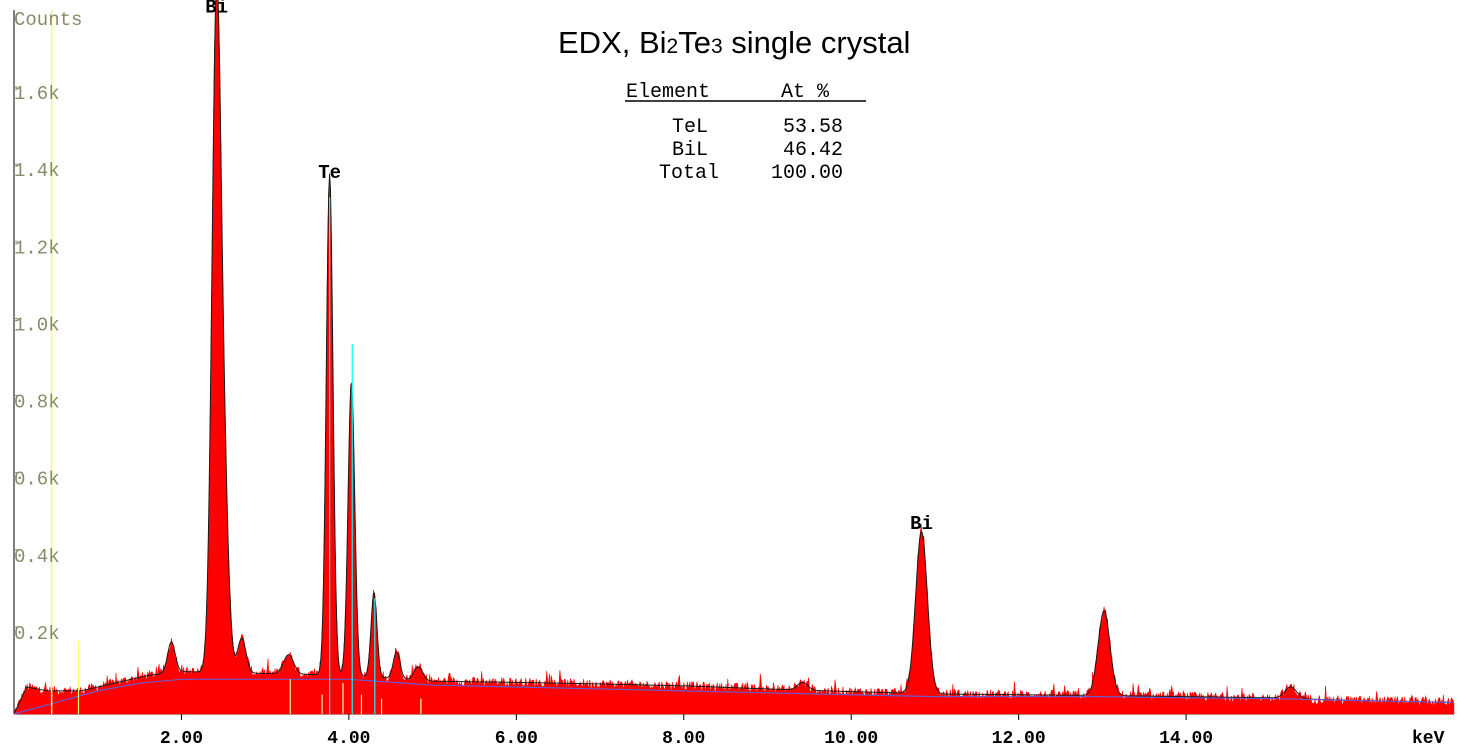 The height and width of the screenshot is (756, 1468). I want to click on x-tick-label: 6.00, so click(516, 739).